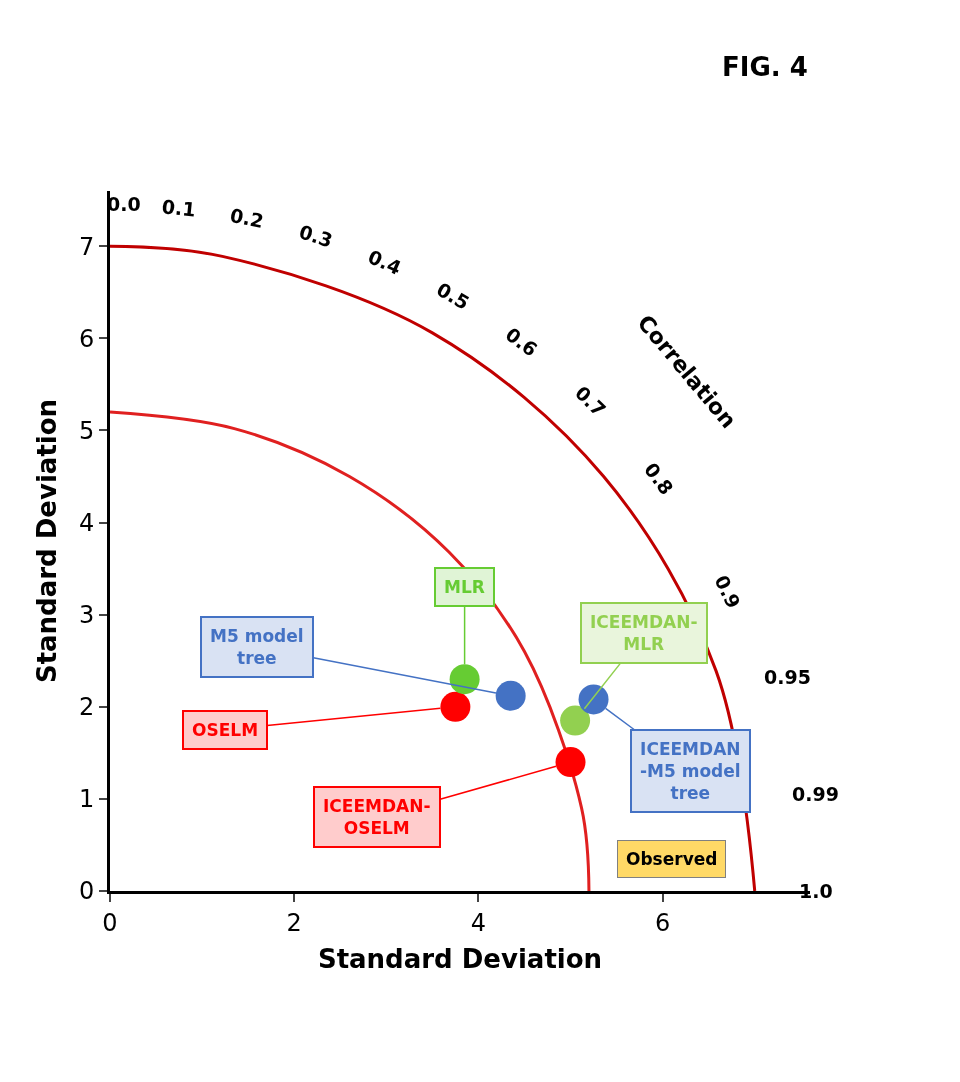  Describe the element at coordinates (86, 338) in the screenshot. I see `y-tick-label: 6` at that location.